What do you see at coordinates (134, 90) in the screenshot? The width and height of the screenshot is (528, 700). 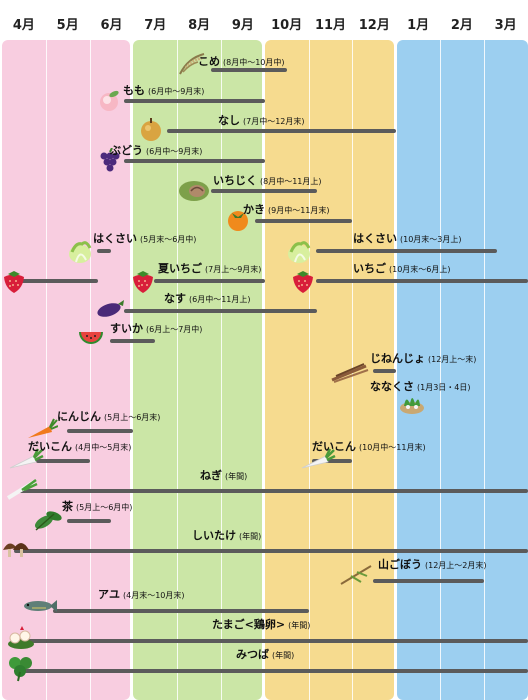 I see `crop-name: もも` at bounding box center [134, 90].